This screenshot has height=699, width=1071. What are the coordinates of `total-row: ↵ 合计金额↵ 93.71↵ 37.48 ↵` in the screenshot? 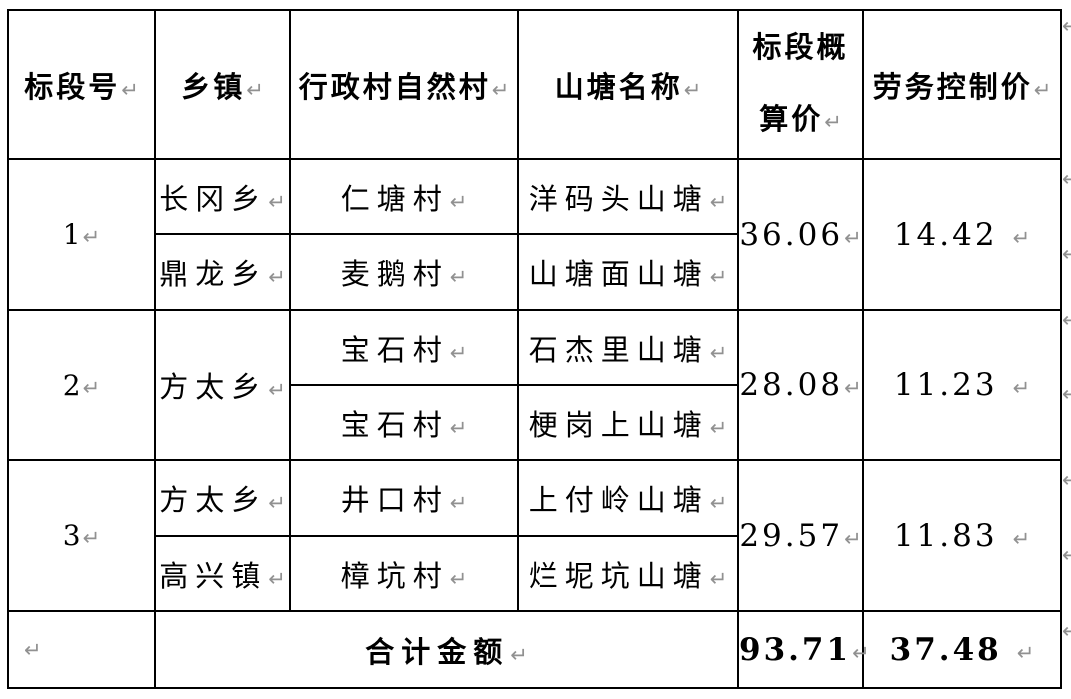 It's located at (534, 649).